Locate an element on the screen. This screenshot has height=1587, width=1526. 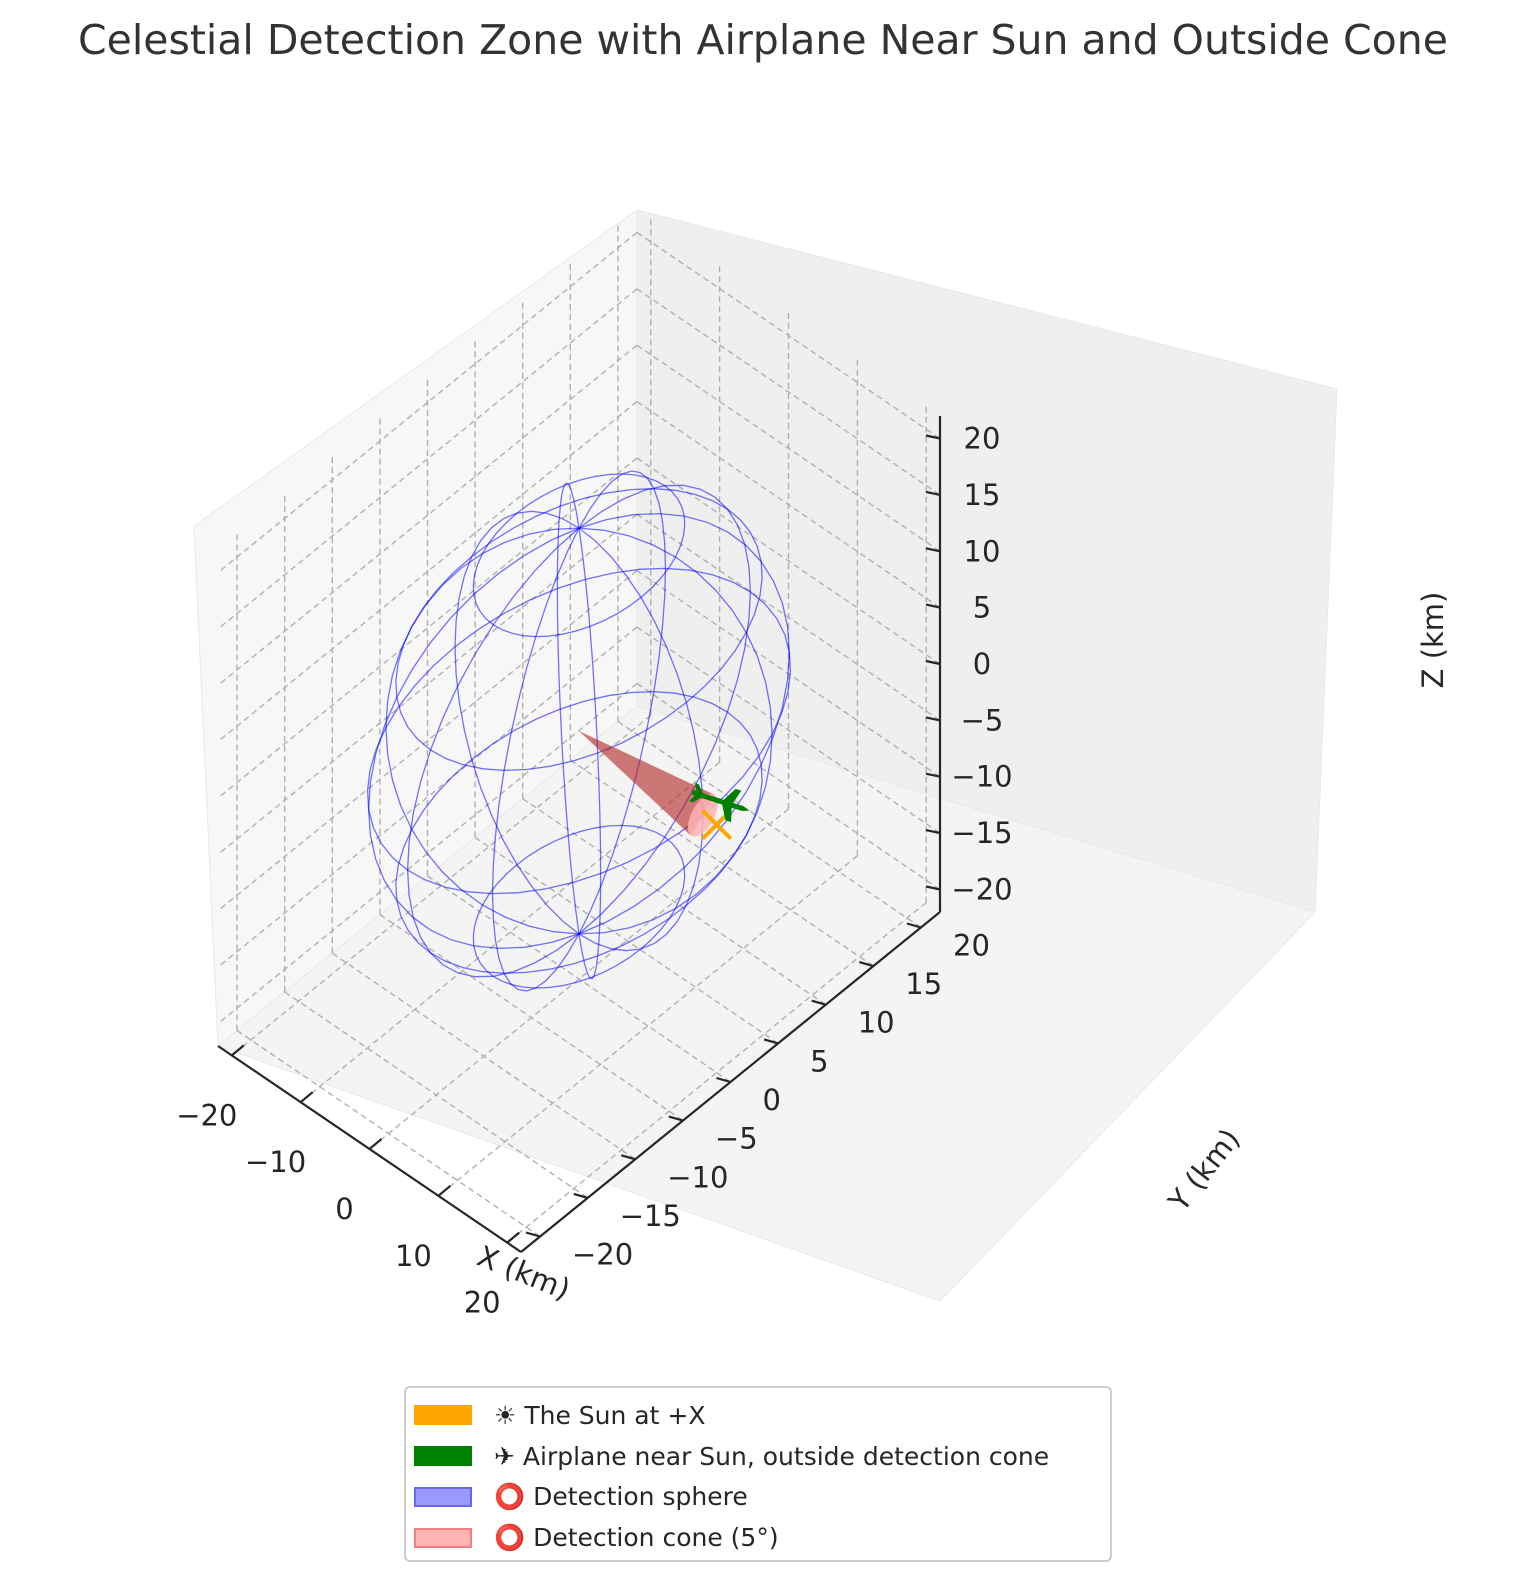
legend-swatch-cone is located at coordinates (443, 1538).